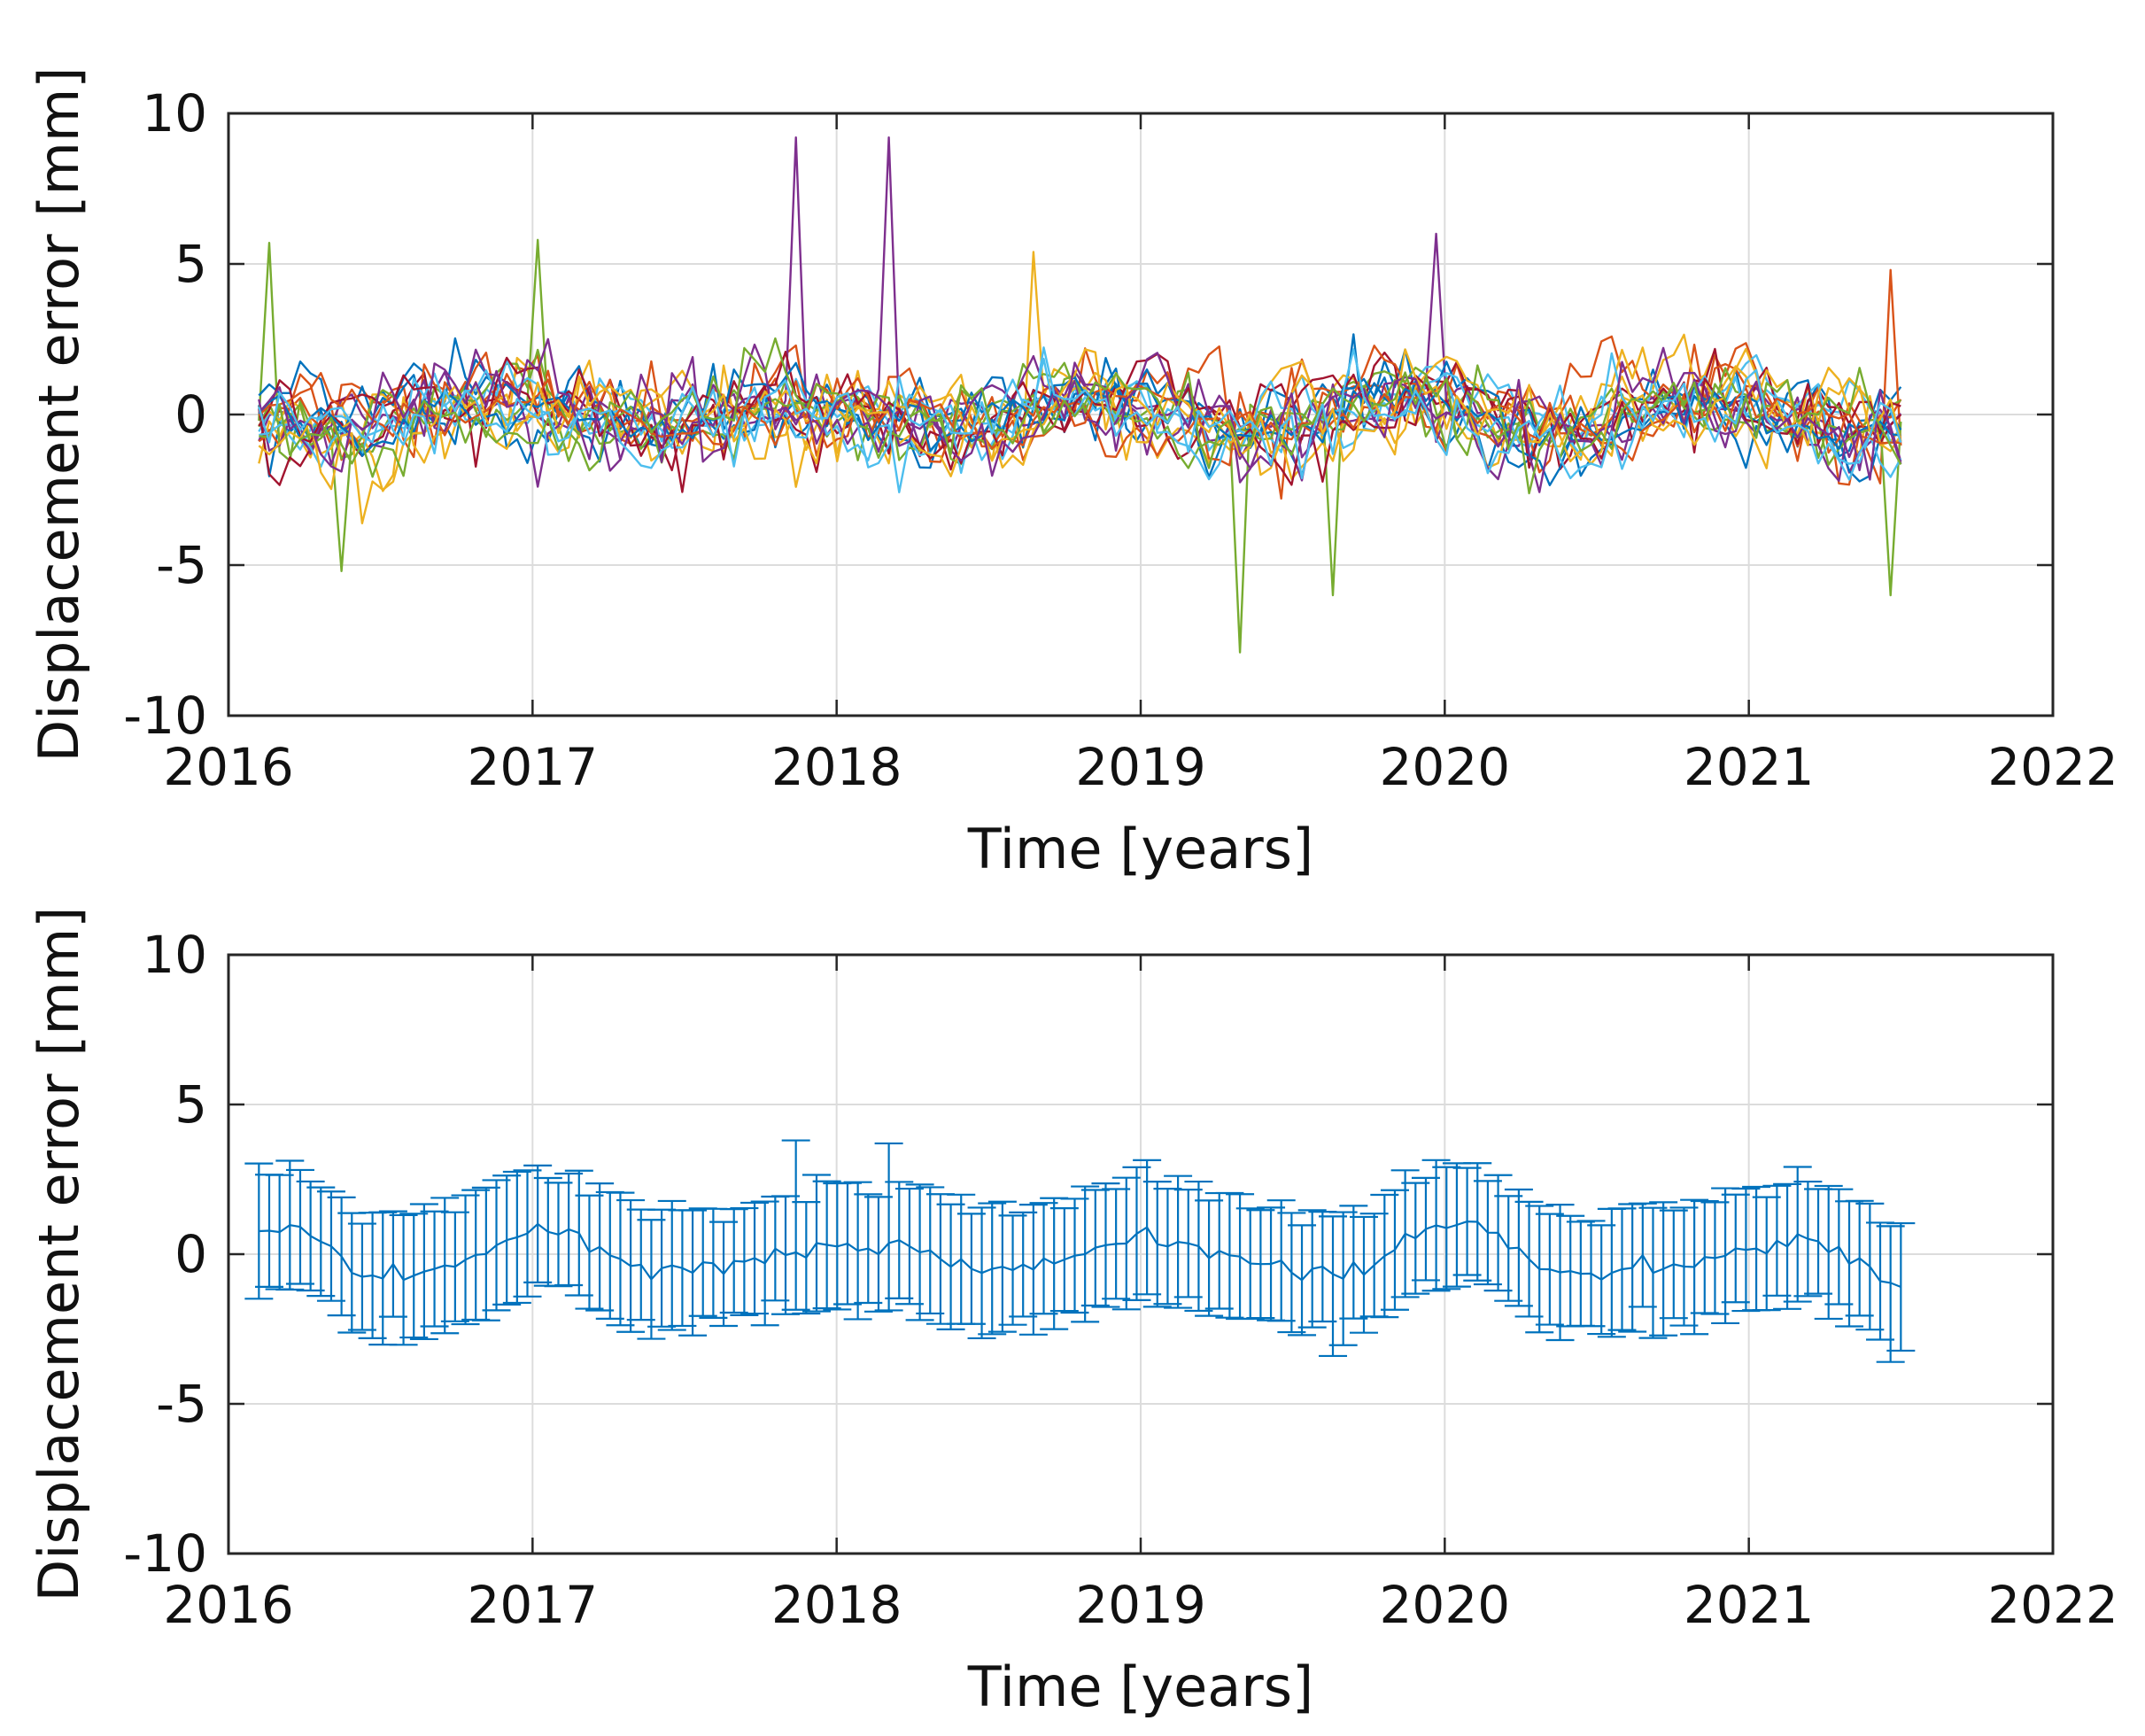 The image size is (2145, 1736). Describe the element at coordinates (1445, 767) in the screenshot. I see `top-x-tick-label: 2020` at that location.